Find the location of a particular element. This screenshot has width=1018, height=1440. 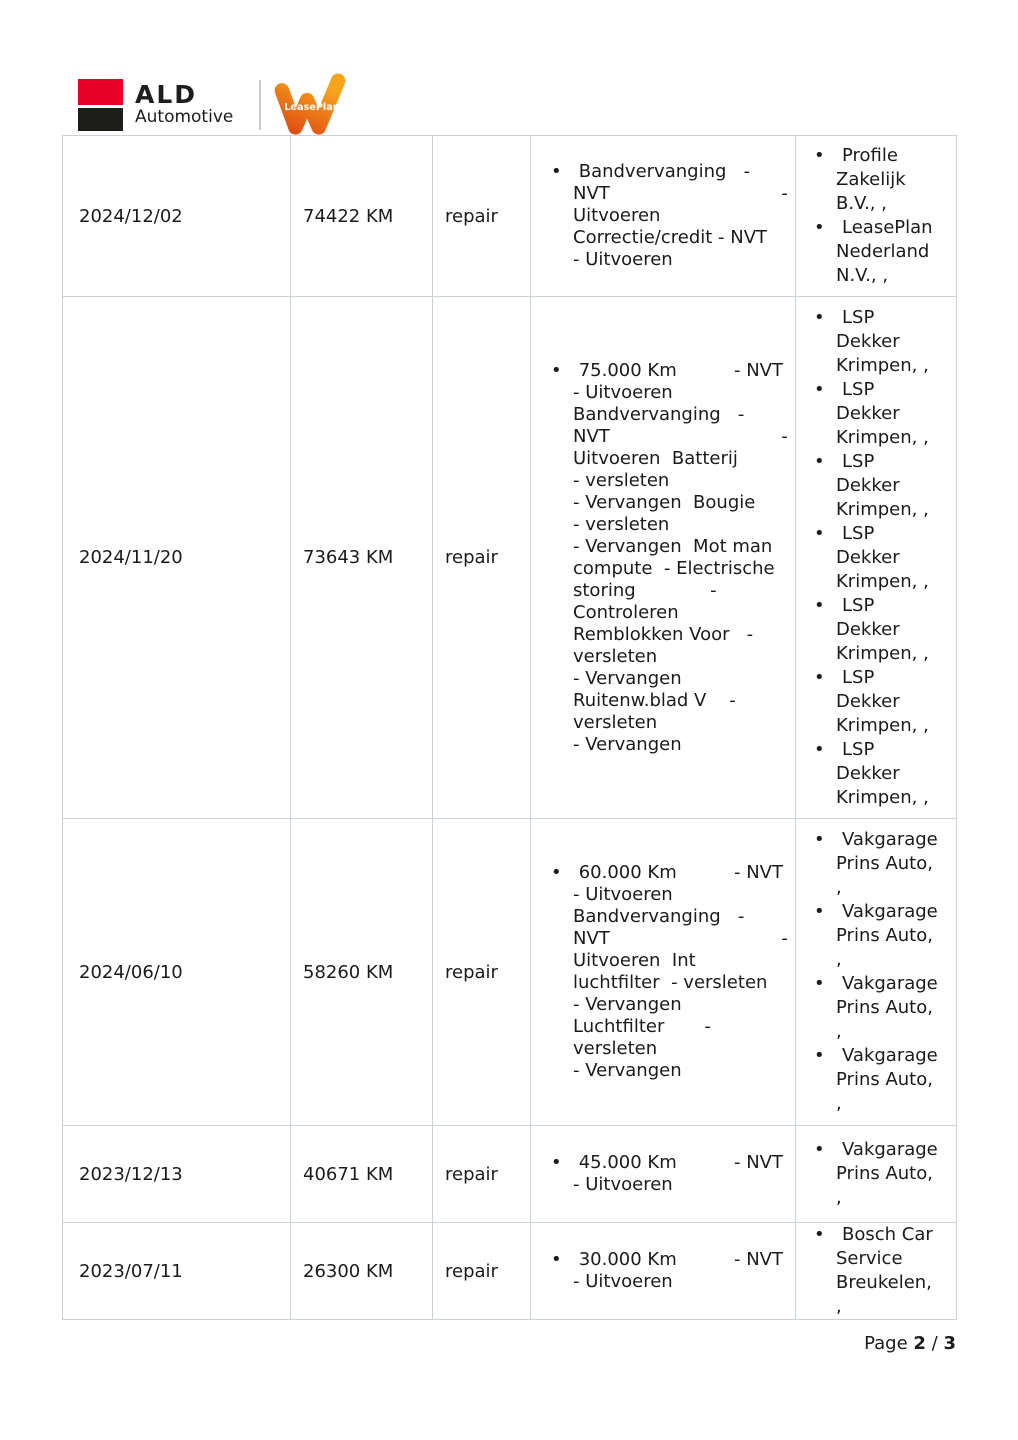

service-line: Uitvoeren is located at coordinates (617, 215).